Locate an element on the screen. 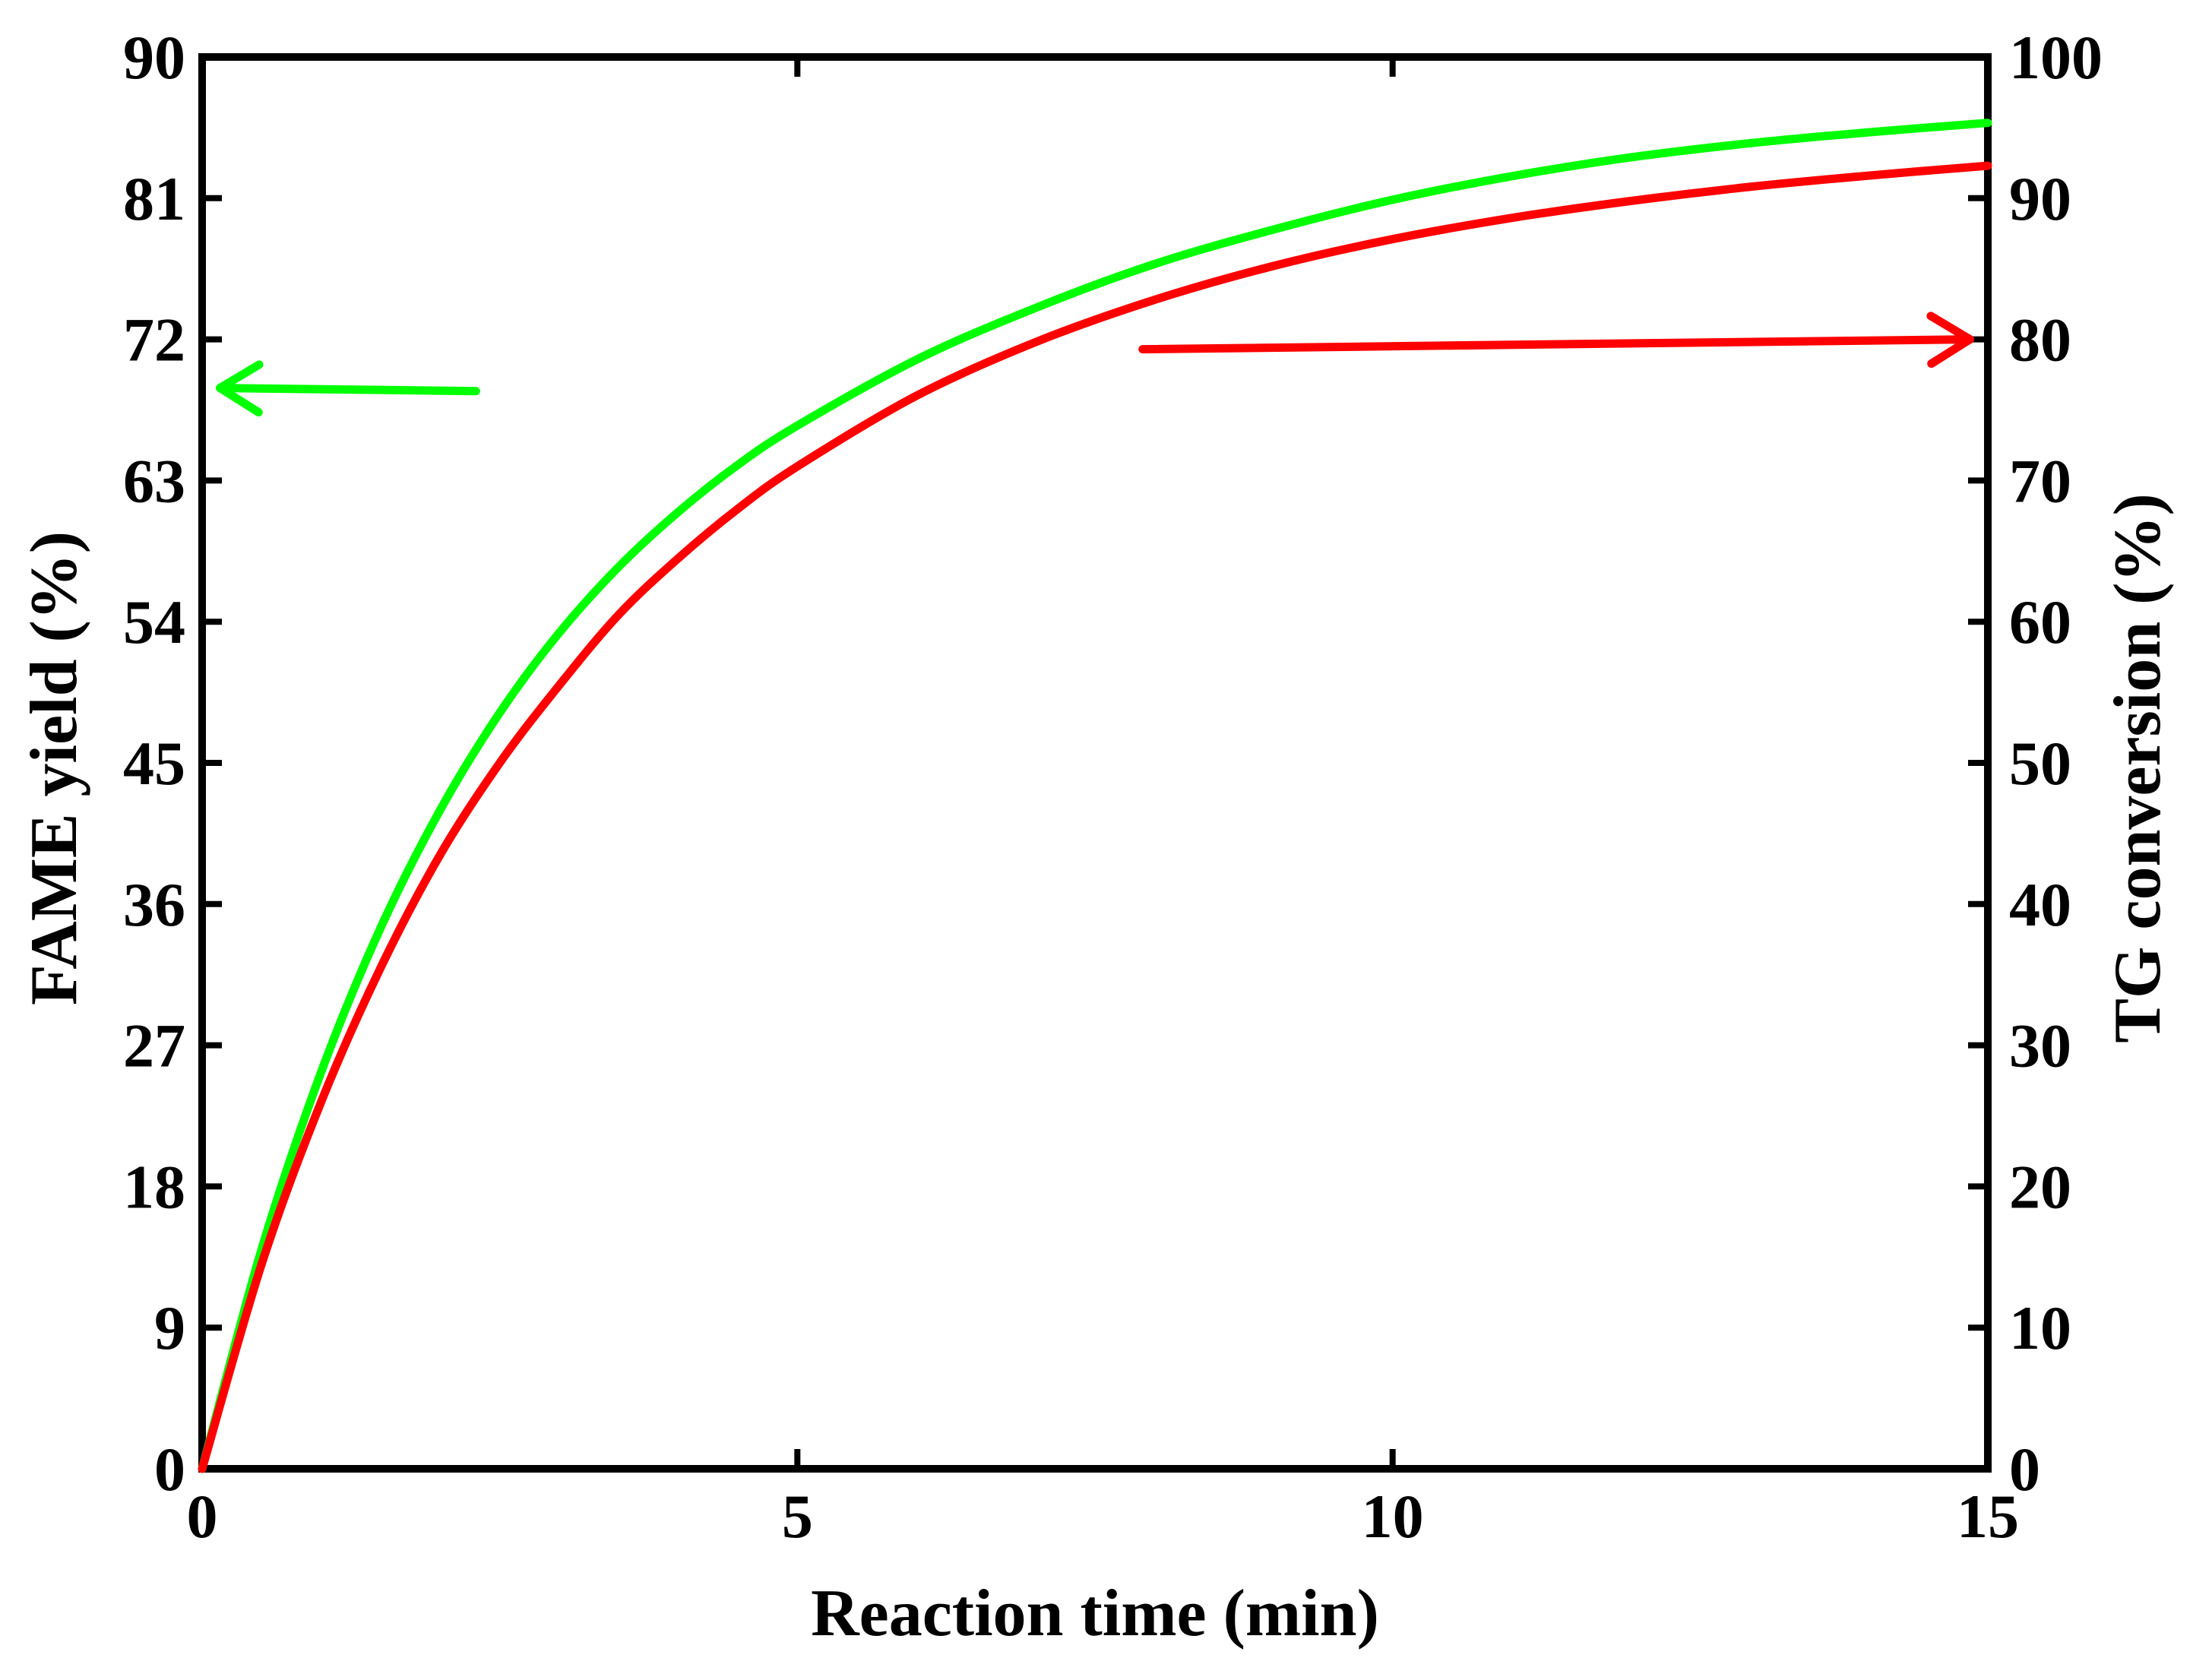  y-right-tick-label: 60 is located at coordinates (2040, 622).